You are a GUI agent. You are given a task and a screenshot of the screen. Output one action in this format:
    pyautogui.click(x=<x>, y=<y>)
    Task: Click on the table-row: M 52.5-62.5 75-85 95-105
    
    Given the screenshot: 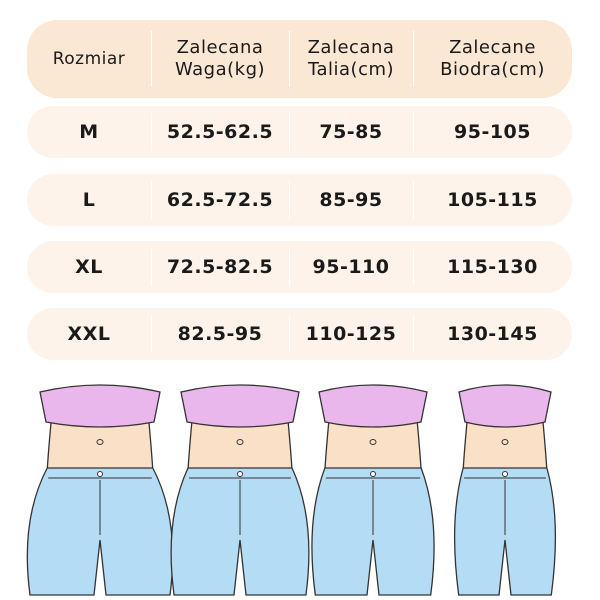 What is the action you would take?
    pyautogui.click(x=299, y=132)
    